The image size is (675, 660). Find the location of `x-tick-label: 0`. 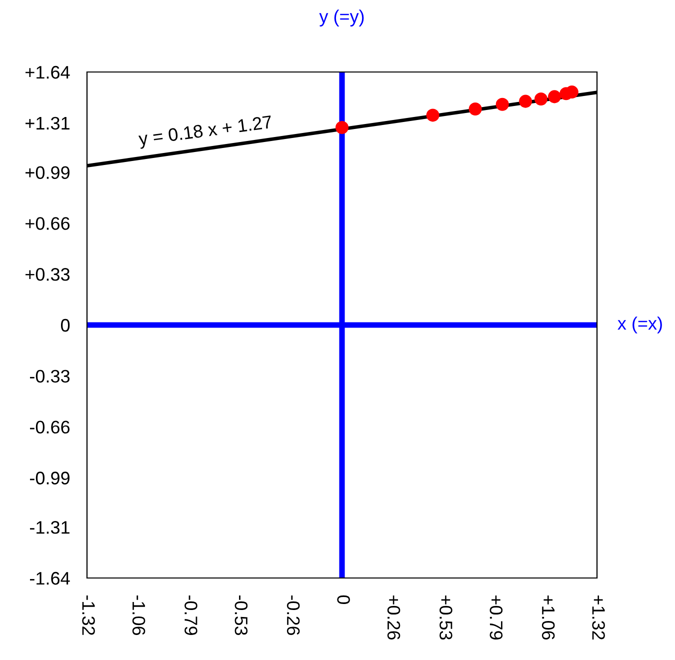

x-tick-label: 0 is located at coordinates (343, 599).